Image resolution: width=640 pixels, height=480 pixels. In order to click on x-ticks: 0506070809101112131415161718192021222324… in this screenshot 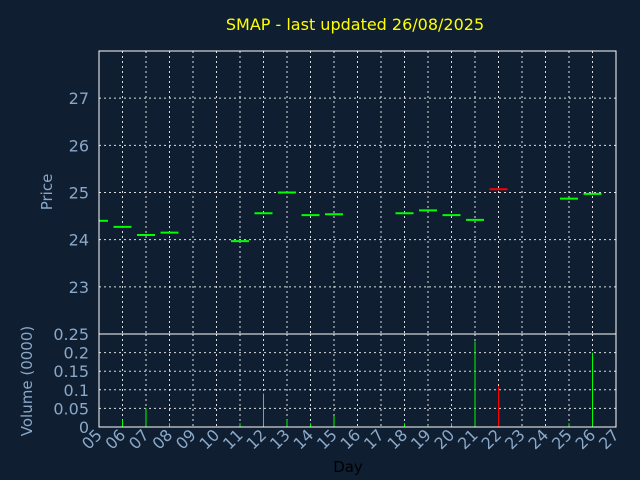, I will do `click(350, 439)`.